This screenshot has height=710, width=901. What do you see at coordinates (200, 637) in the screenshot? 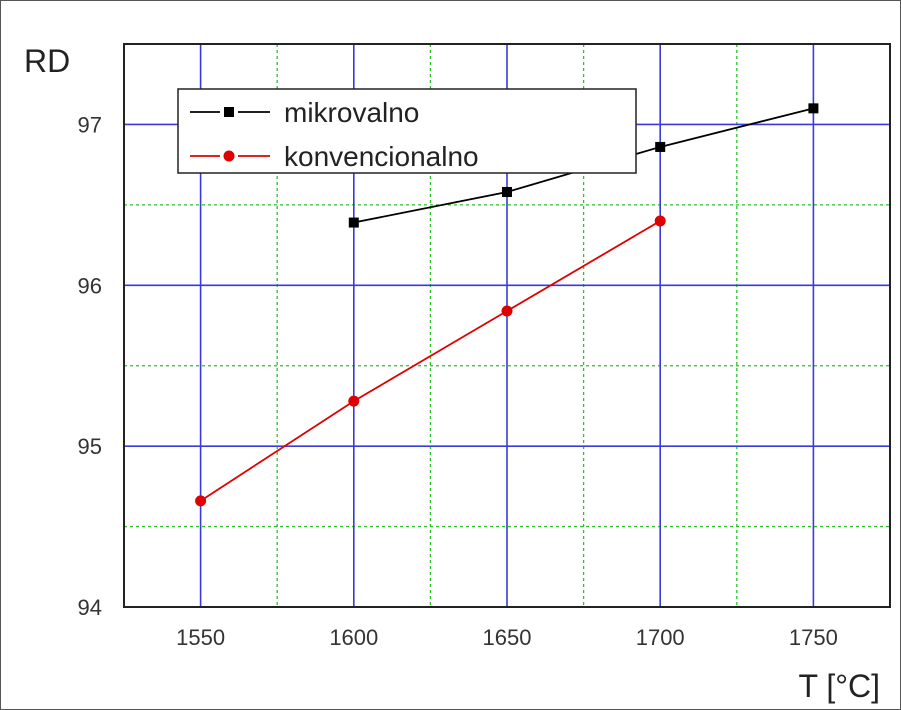
I see `x-tick-label: 1550` at bounding box center [200, 637].